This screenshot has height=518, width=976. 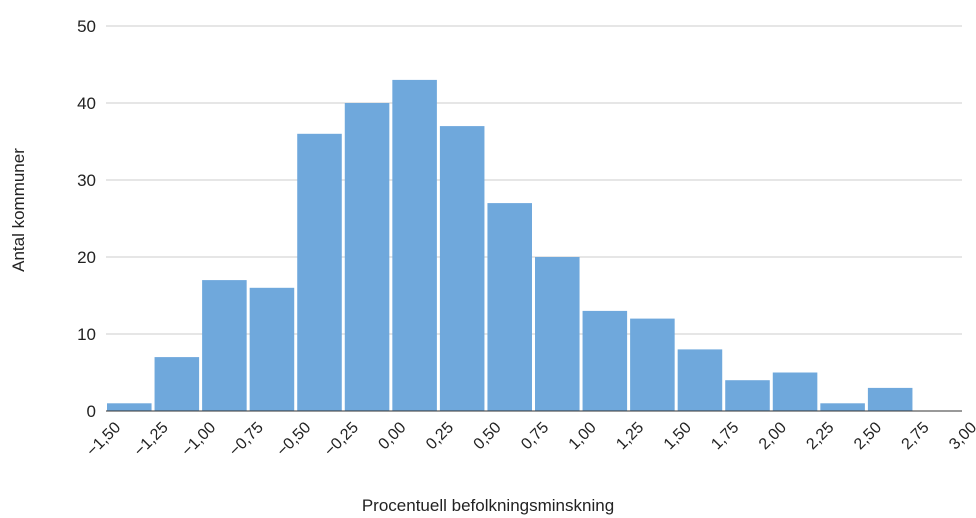 What do you see at coordinates (773, 436) in the screenshot?
I see `x-tick-label: 2,00` at bounding box center [773, 436].